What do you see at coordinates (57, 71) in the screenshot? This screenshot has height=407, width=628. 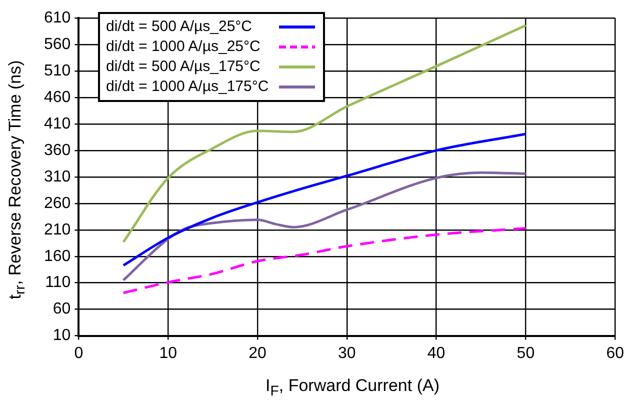 I see `y-tick-label: 510` at bounding box center [57, 71].